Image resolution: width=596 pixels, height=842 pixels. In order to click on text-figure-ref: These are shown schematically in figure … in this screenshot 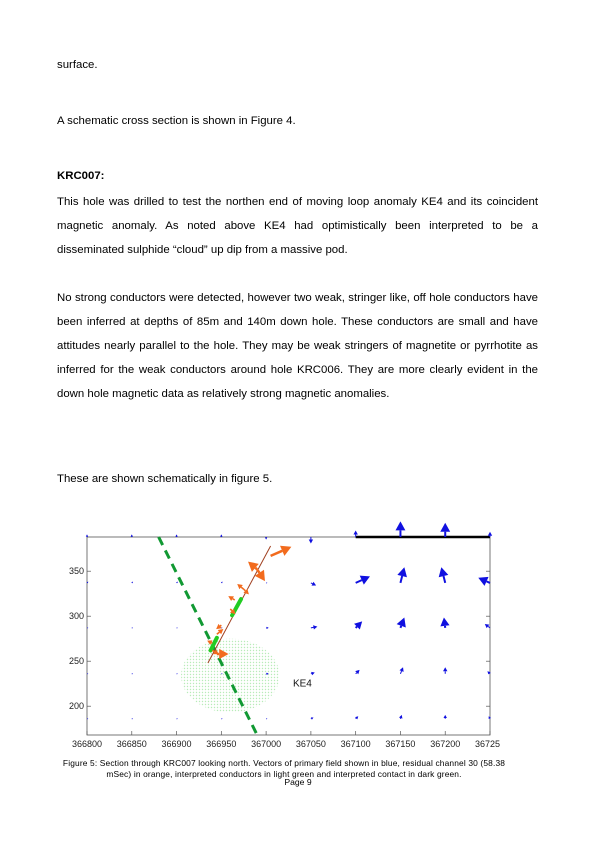, I will do `click(165, 479)`.